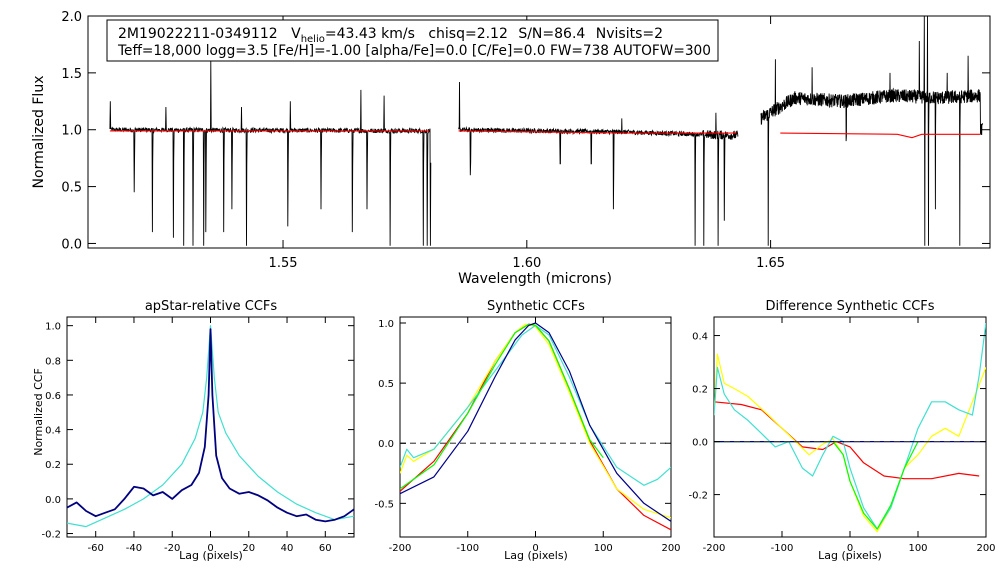 This screenshot has width=1008, height=576. Describe the element at coordinates (386, 384) in the screenshot. I see `synthetic-ytick-label: 0.5` at that location.